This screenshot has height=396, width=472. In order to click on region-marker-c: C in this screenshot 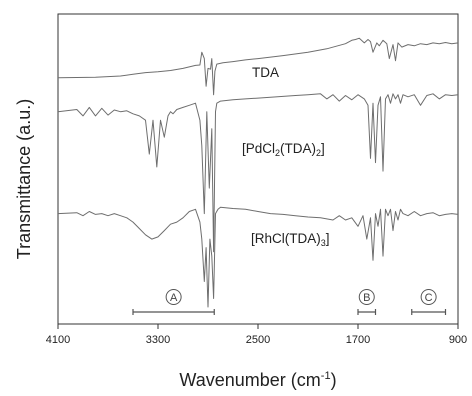, I will do `click(429, 302)`.